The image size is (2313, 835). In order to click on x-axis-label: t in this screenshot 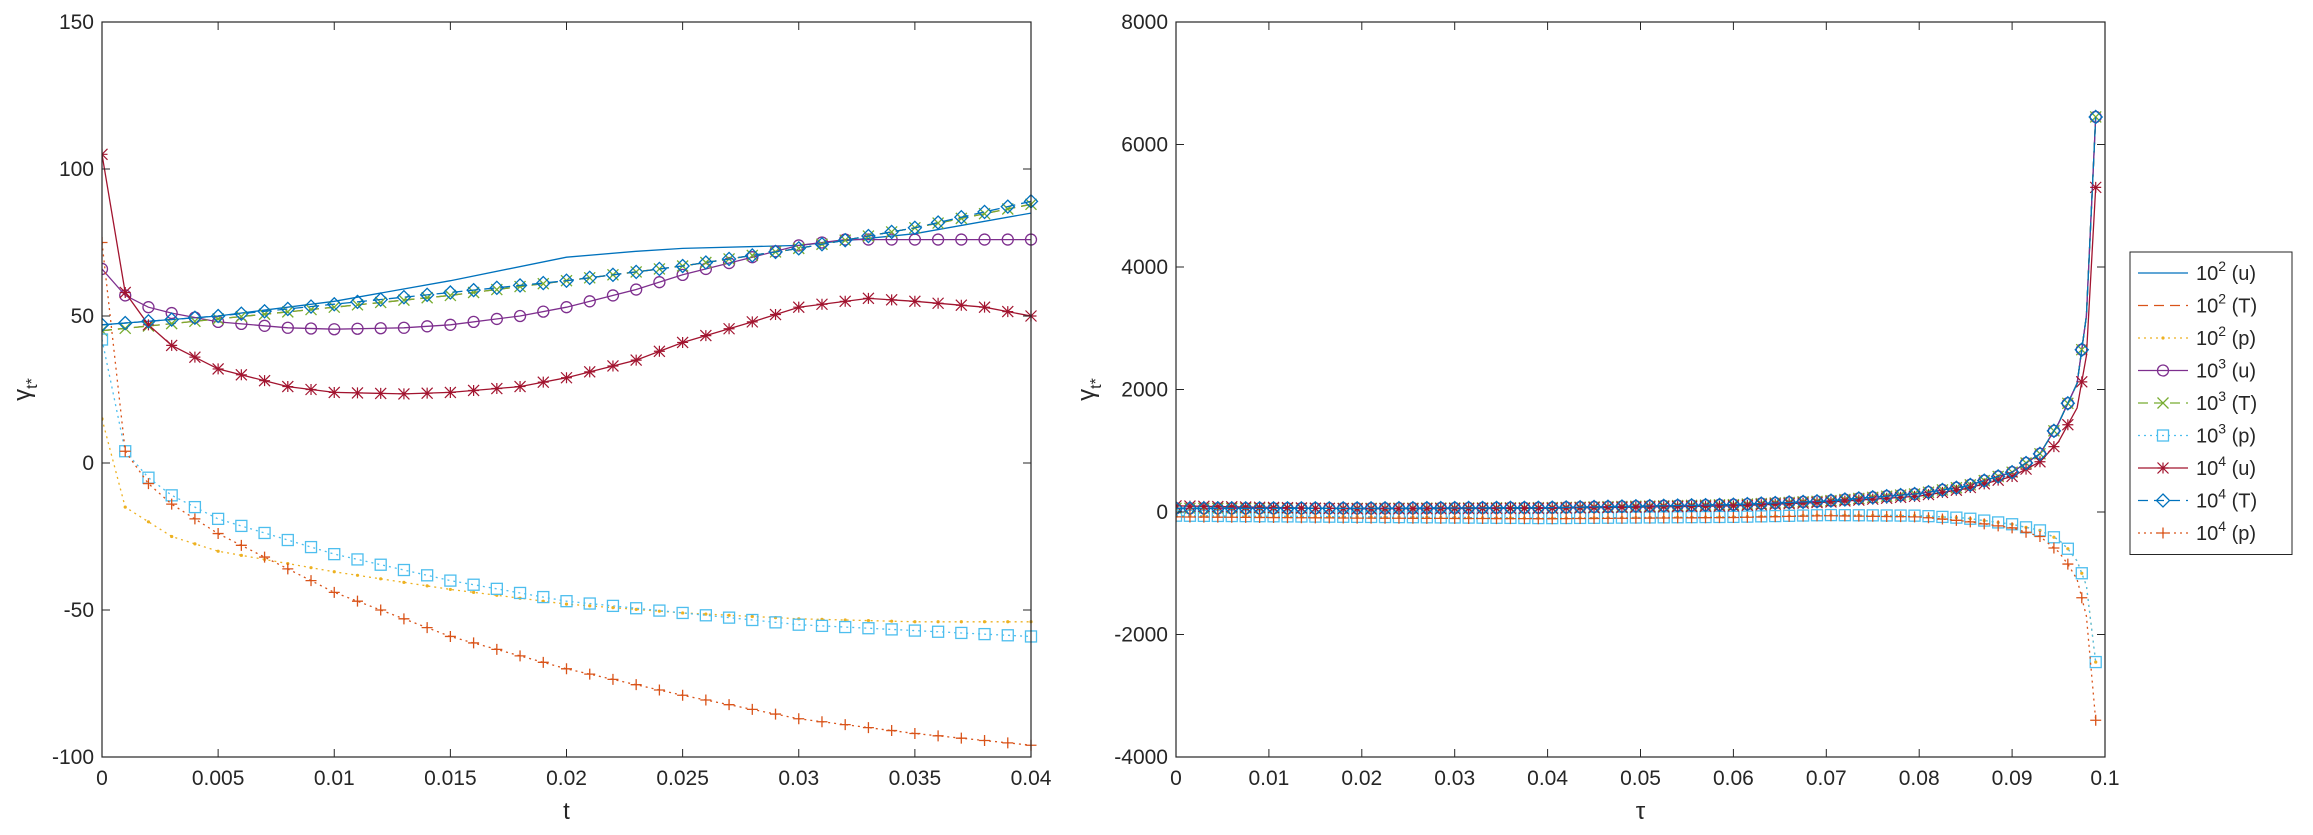, I will do `click(566, 811)`.